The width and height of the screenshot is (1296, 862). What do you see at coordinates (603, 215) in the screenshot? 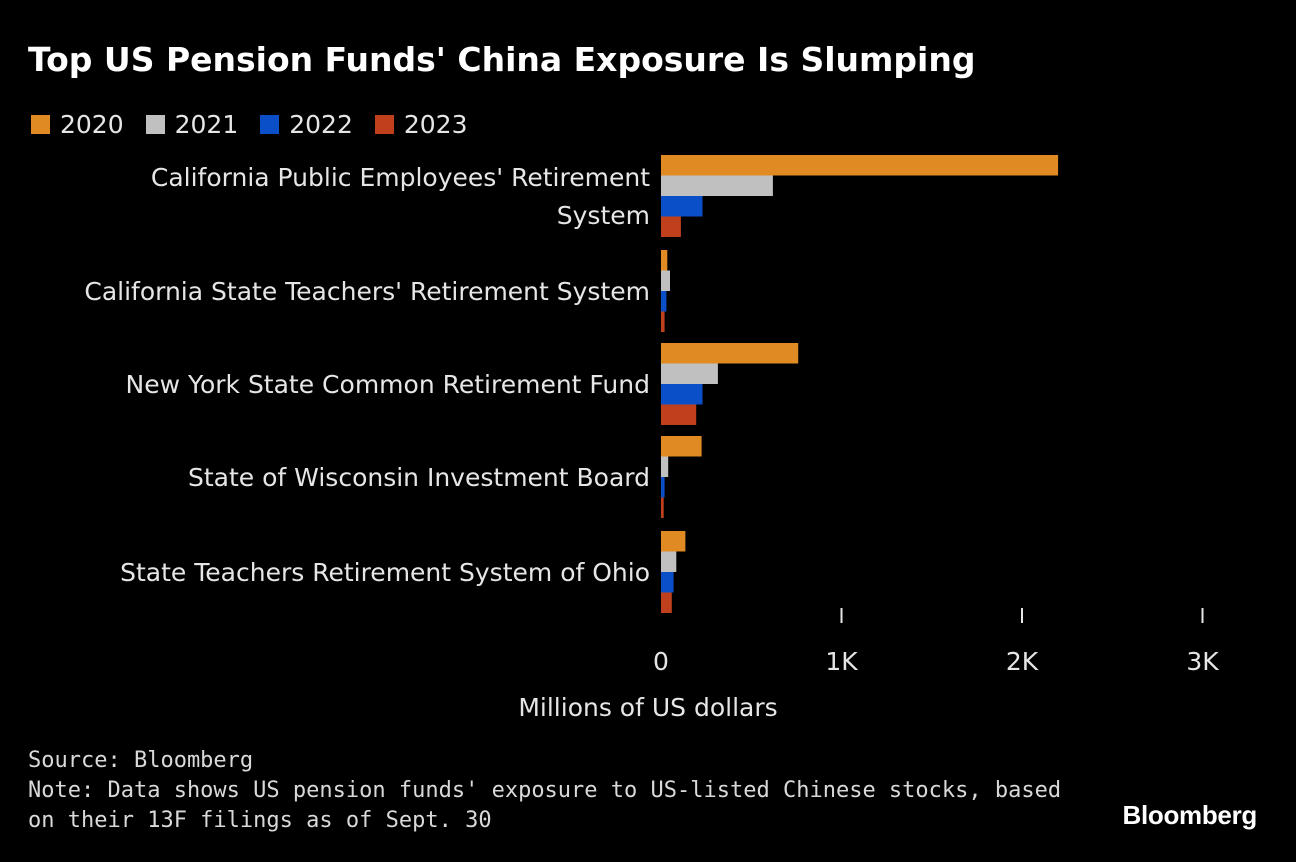
I see `category-label-0-line-2: System` at bounding box center [603, 215].